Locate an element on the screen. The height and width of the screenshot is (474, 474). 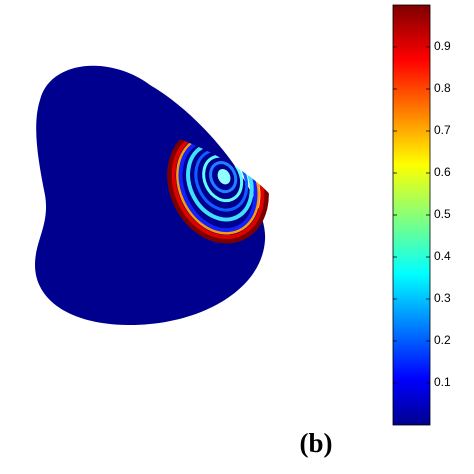
tick-label: 0.1 is located at coordinates (442, 382).